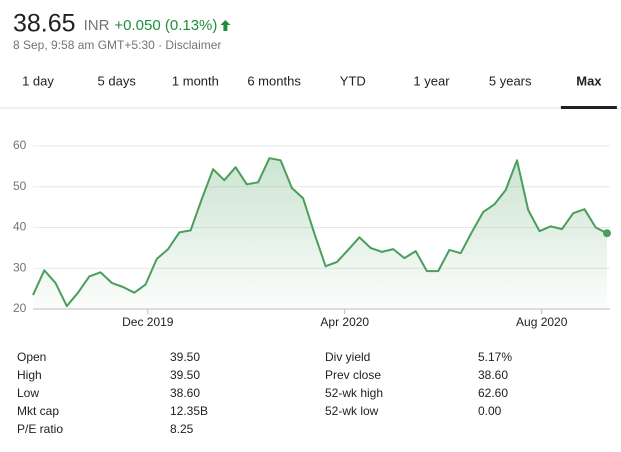 This screenshot has width=621, height=452. What do you see at coordinates (165, 25) in the screenshot?
I see `price-change: +0.050 (0.13%)` at bounding box center [165, 25].